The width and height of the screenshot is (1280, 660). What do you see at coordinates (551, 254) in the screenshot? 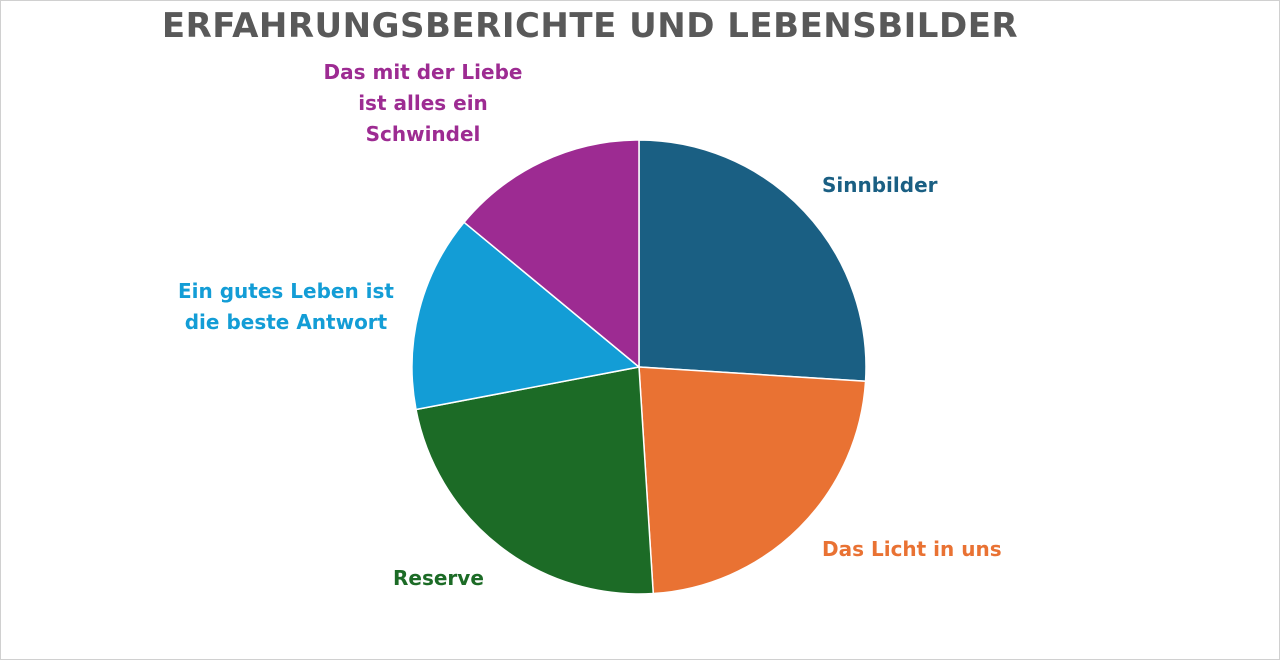
I see `pie-slice-das-mit-der-liebe` at bounding box center [551, 254].